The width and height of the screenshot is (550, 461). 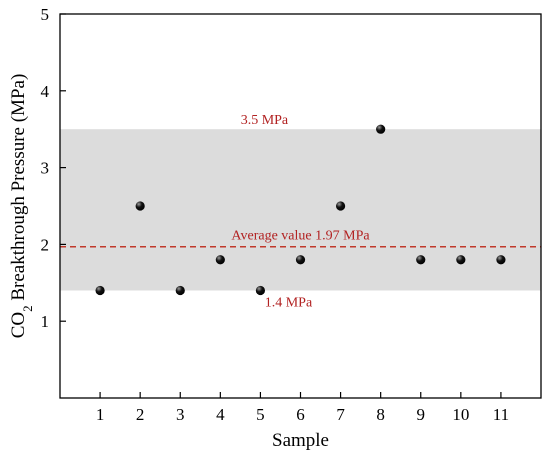 What do you see at coordinates (501, 414) in the screenshot?
I see `x-tick-label: 11` at bounding box center [501, 414].